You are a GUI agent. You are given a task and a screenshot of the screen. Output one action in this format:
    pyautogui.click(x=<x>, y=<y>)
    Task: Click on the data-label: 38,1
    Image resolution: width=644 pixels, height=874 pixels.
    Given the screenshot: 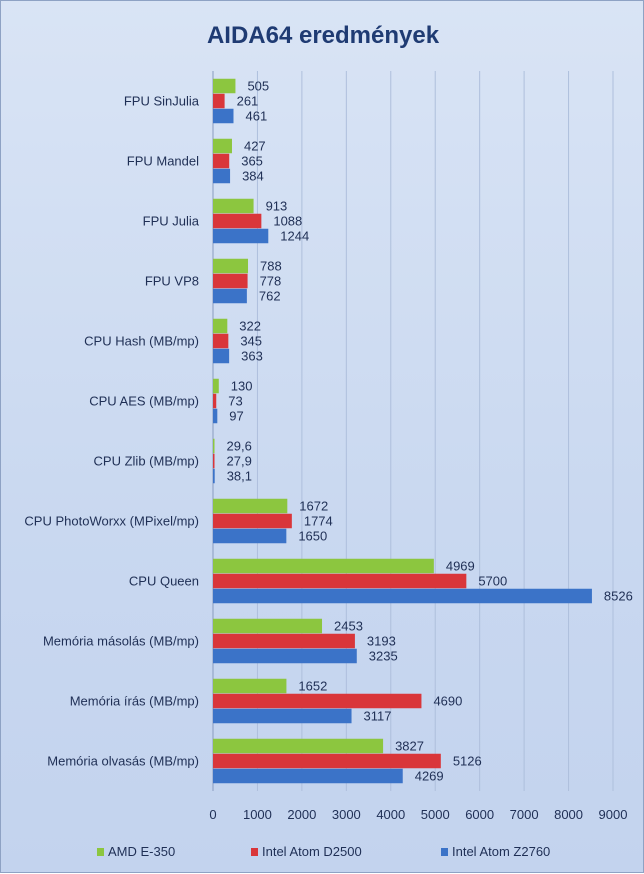 What is the action you would take?
    pyautogui.click(x=239, y=476)
    